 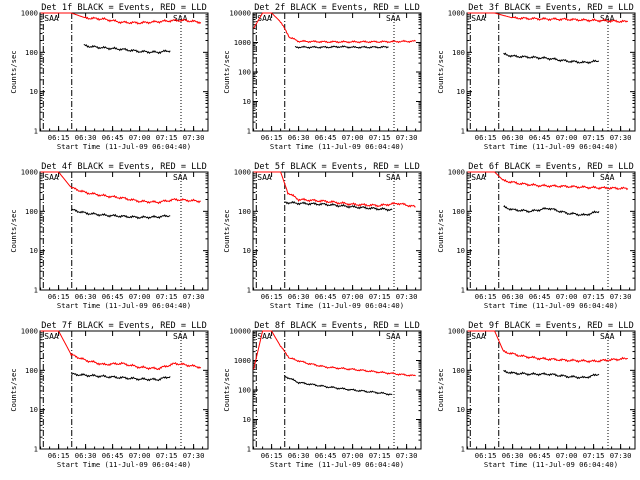 I want to click on panel-title: Det 8f BLACK = Events, RED = LLD, so click(x=337, y=326).